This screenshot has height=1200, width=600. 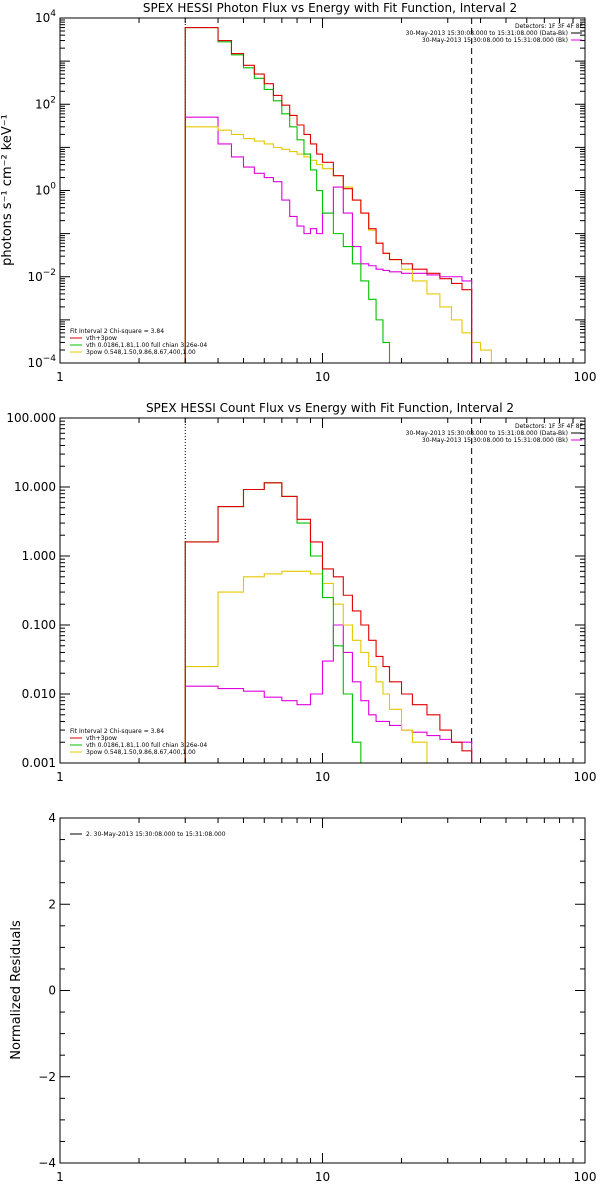 What do you see at coordinates (328, 1003) in the screenshot?
I see `residuals-series-residuals` at bounding box center [328, 1003].